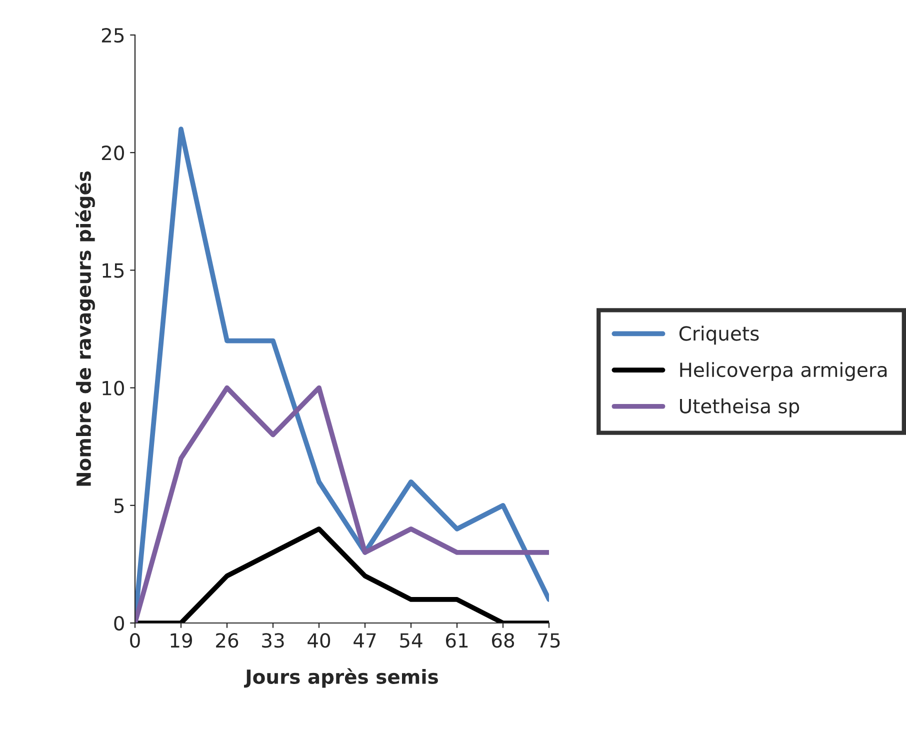  What do you see at coordinates (85, 328) in the screenshot?
I see `y-axis-title: Nombre de ravageurs piégés` at bounding box center [85, 328].